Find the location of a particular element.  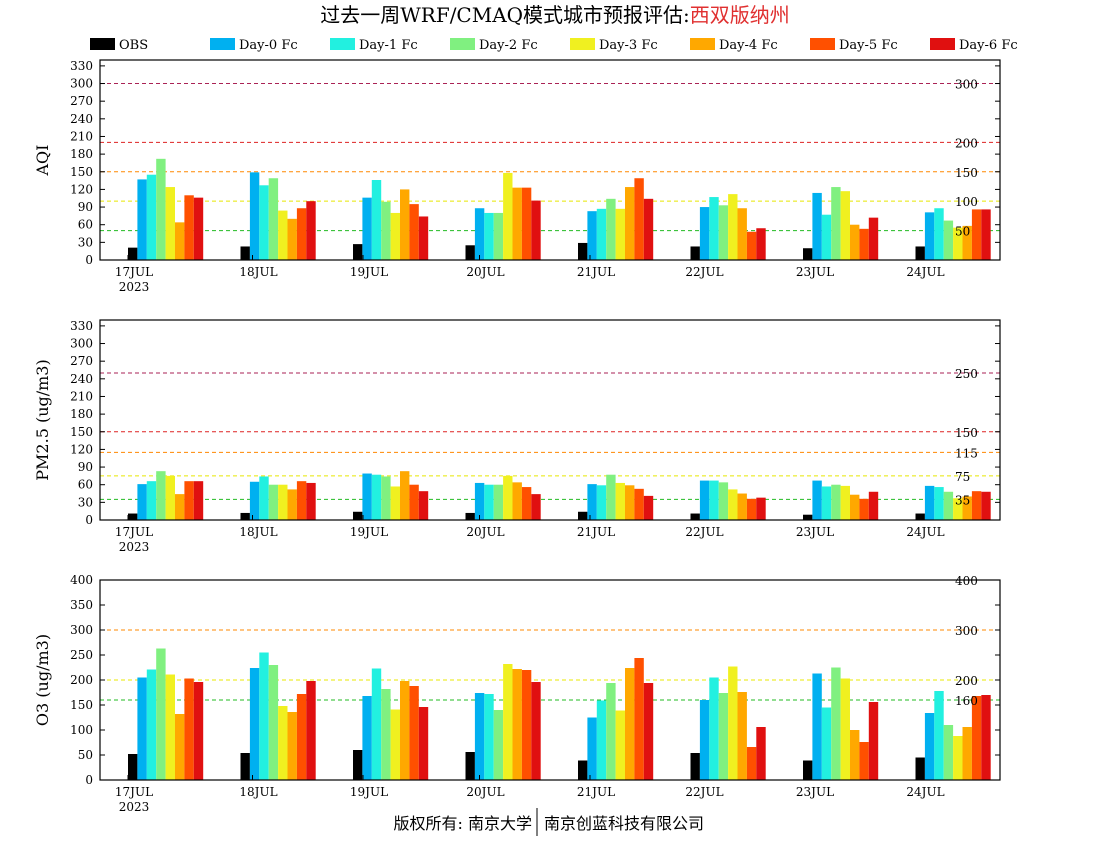

threshold-label: 50 is located at coordinates (962, 232).